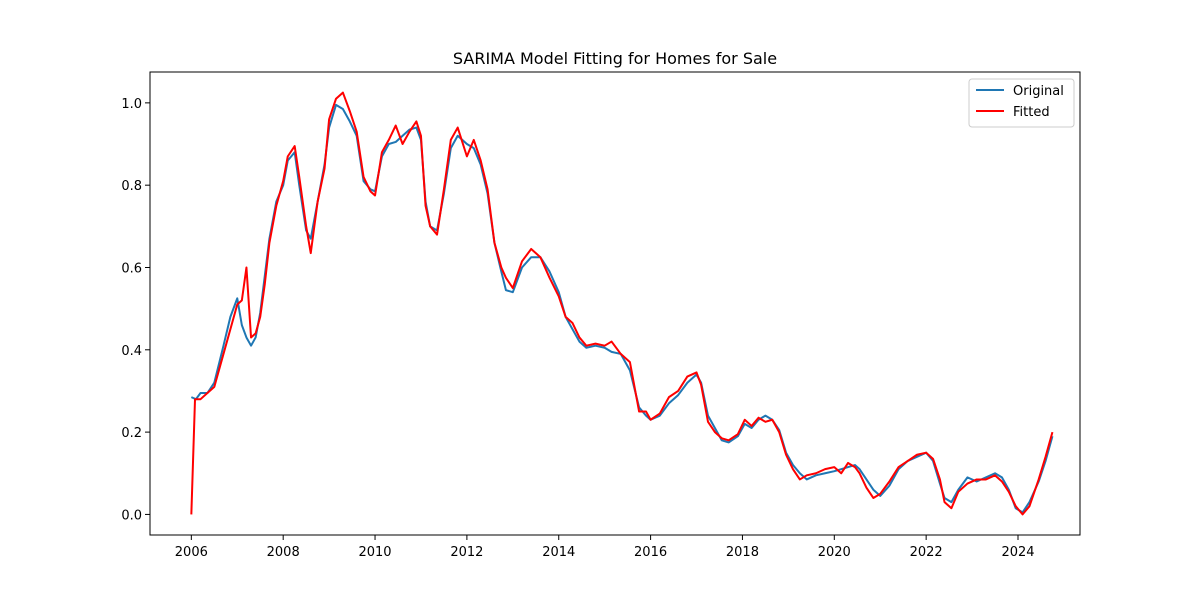  What do you see at coordinates (131, 186) in the screenshot?
I see `y-tick-label: 0.8` at bounding box center [131, 186].